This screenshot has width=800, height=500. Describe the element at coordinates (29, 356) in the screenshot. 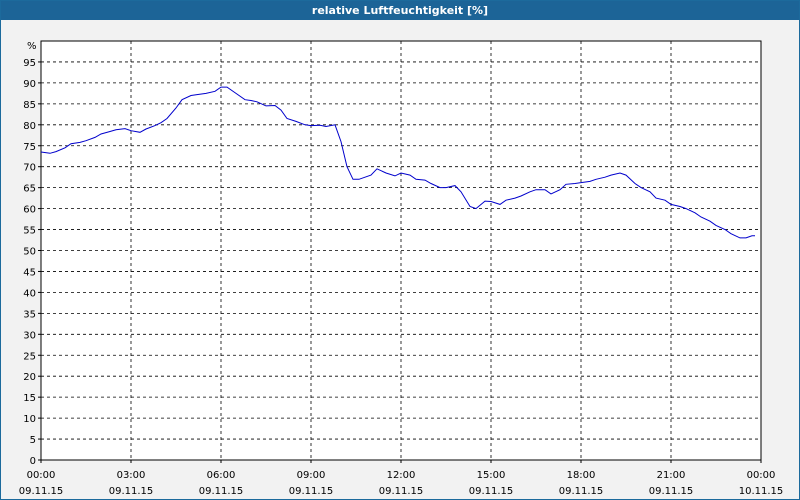

I see `y-tick-label: 25` at that location.